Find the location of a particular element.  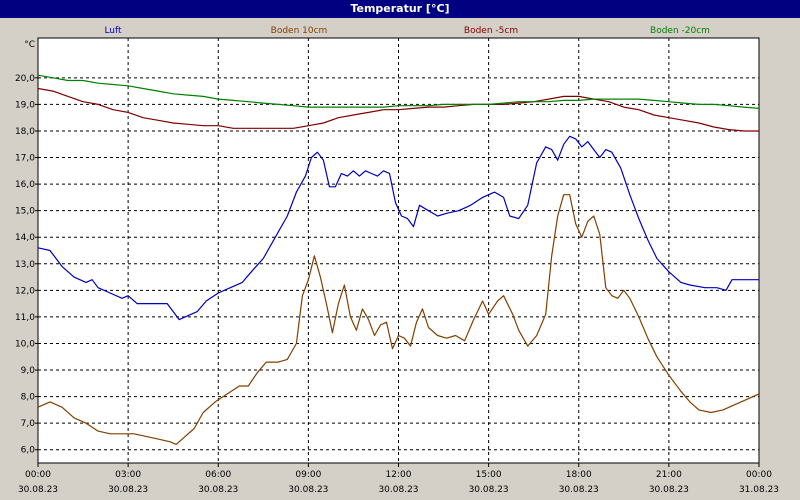

y-tick-label: 20,0 is located at coordinates (25, 79).